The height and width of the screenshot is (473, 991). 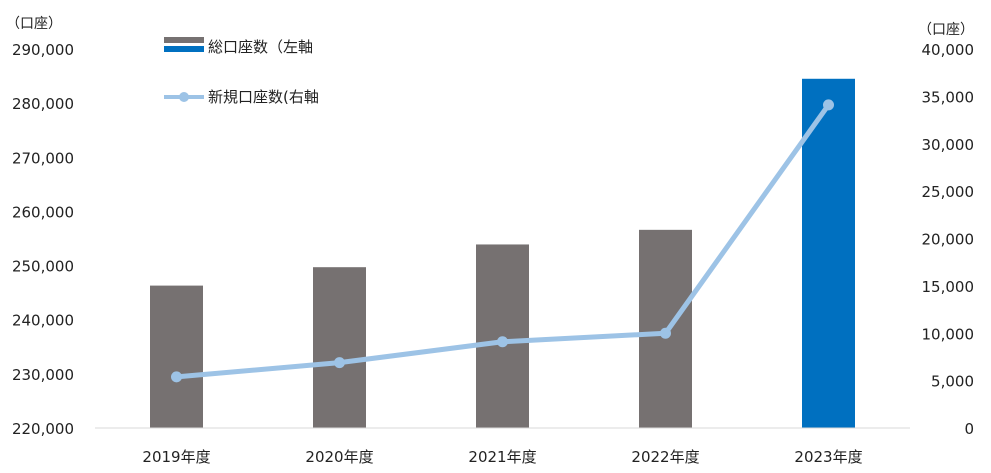 What do you see at coordinates (43, 158) in the screenshot?
I see `left-tick-label: 270,000` at bounding box center [43, 158].